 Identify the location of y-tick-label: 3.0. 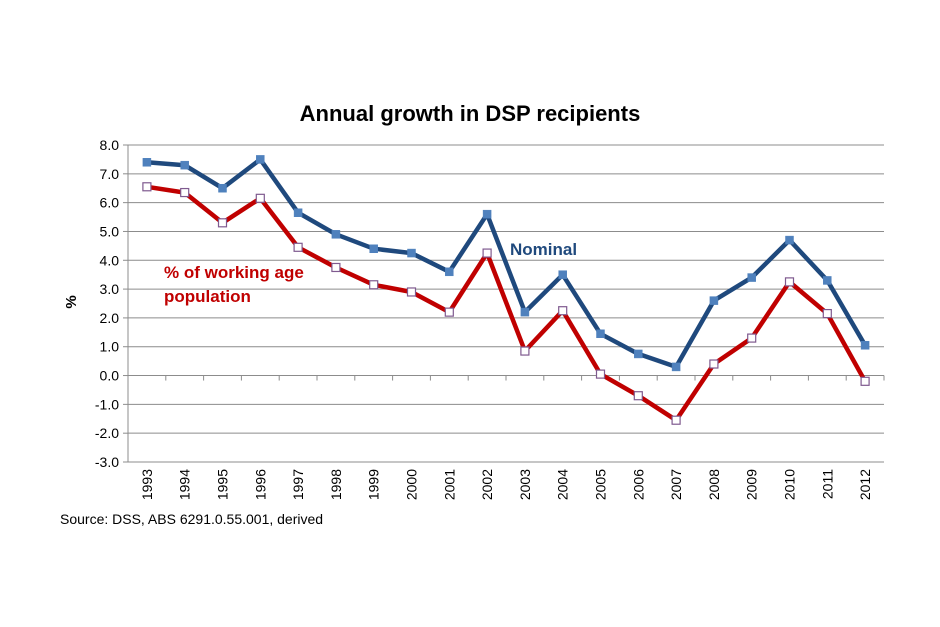
(110, 289).